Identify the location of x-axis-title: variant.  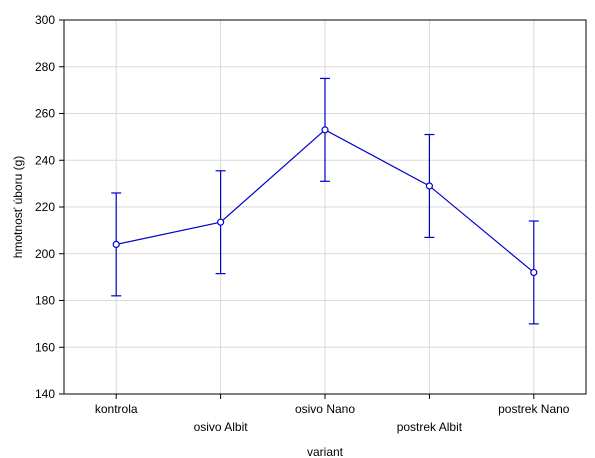
(325, 451).